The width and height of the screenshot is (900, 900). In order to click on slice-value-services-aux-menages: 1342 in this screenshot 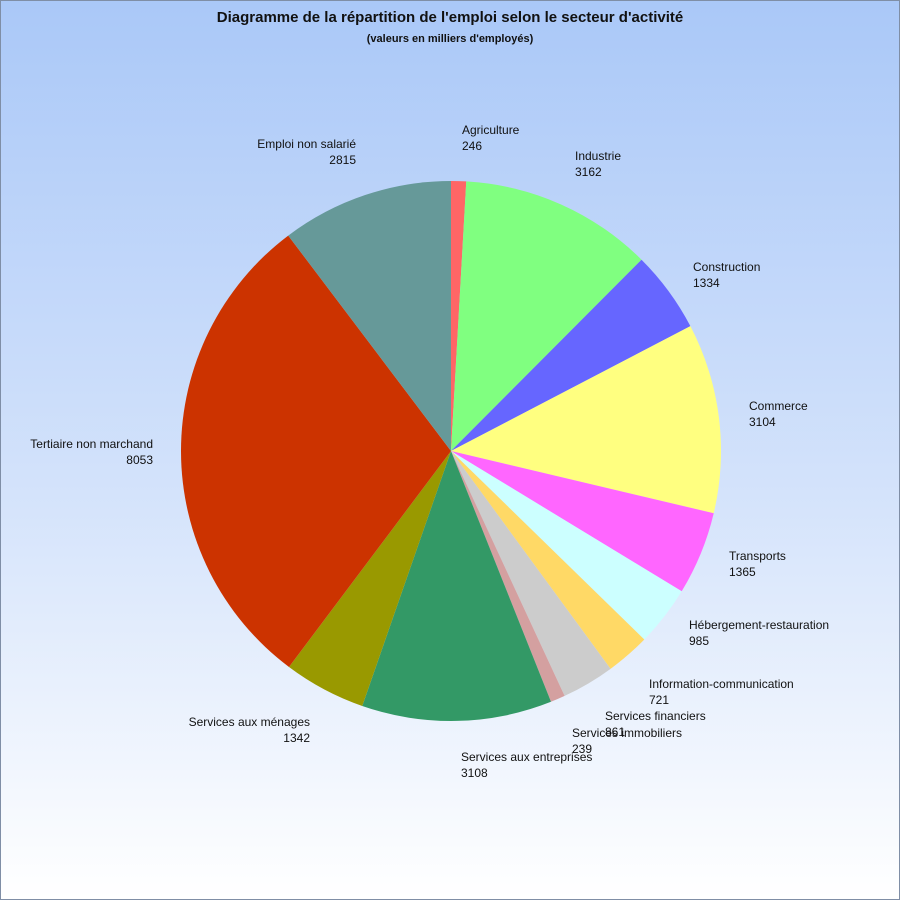, I will do `click(296, 738)`.